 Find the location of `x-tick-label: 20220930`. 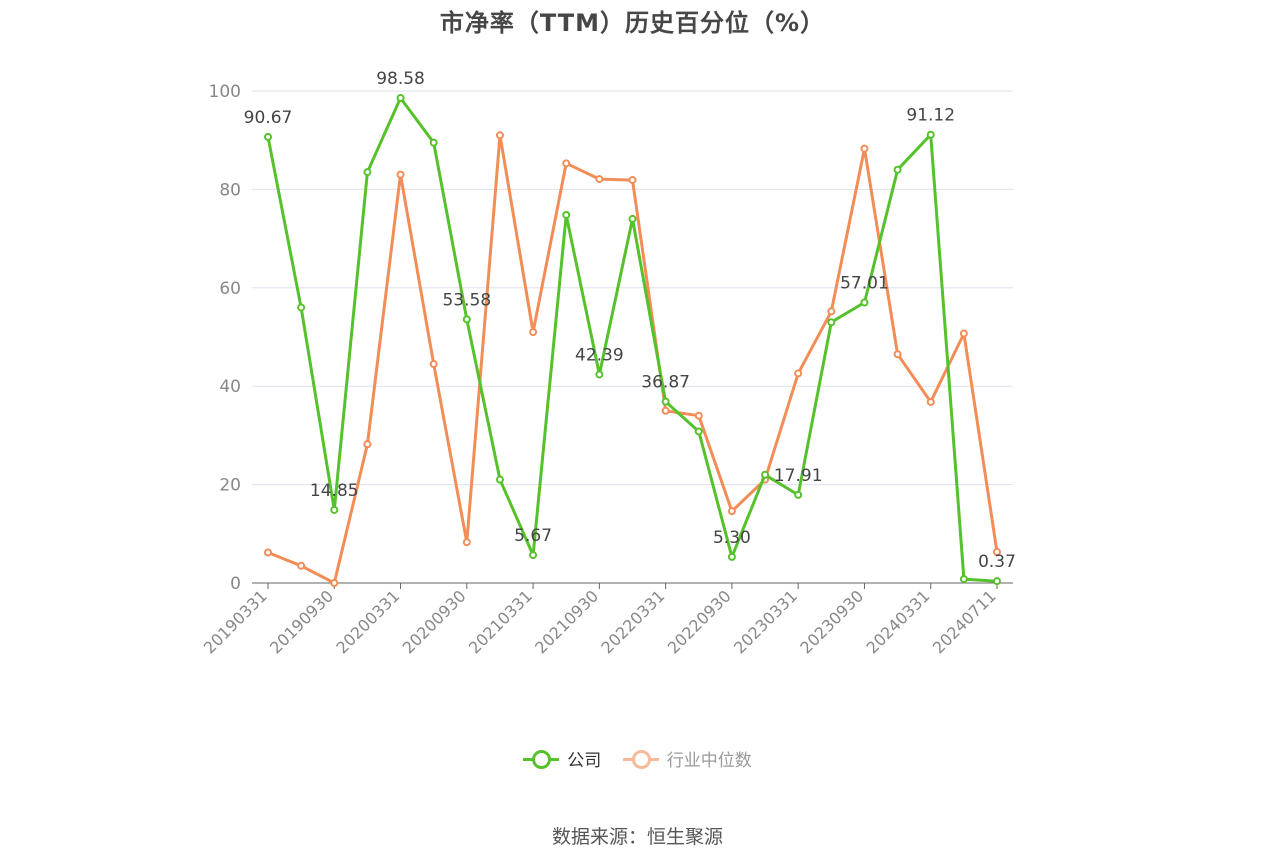

x-tick-label: 20220930 is located at coordinates (699, 621).